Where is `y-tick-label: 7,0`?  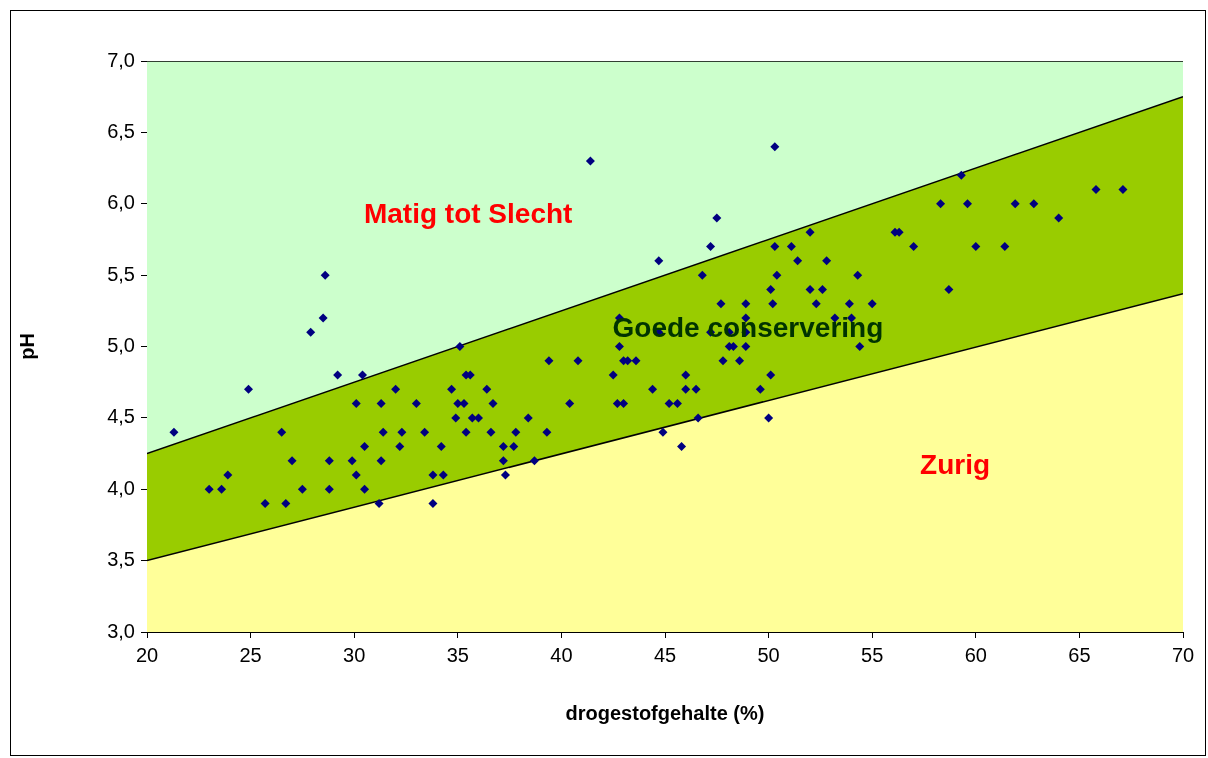 y-tick-label: 7,0 is located at coordinates (121, 59).